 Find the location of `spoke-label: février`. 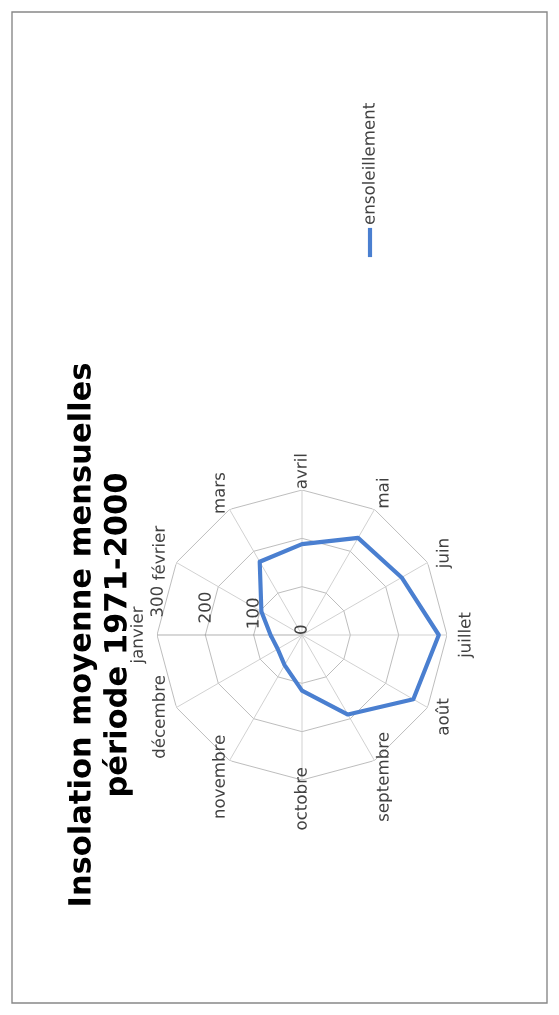

spoke-label: février is located at coordinates (158, 552).